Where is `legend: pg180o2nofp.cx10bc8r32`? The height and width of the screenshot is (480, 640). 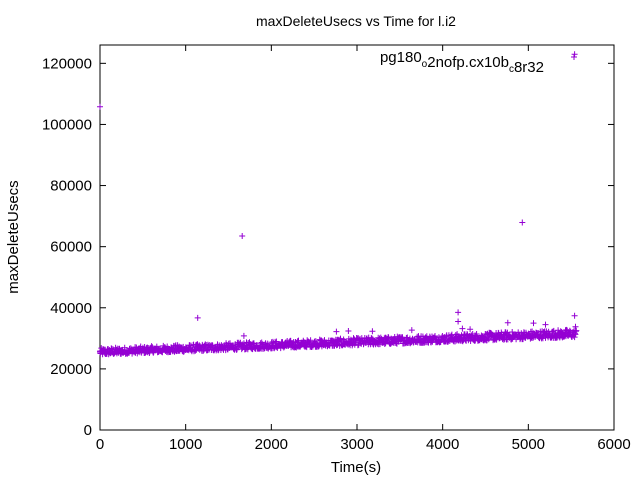
legend: pg180o2nofp.cx10bc8r32 is located at coordinates (478, 62).